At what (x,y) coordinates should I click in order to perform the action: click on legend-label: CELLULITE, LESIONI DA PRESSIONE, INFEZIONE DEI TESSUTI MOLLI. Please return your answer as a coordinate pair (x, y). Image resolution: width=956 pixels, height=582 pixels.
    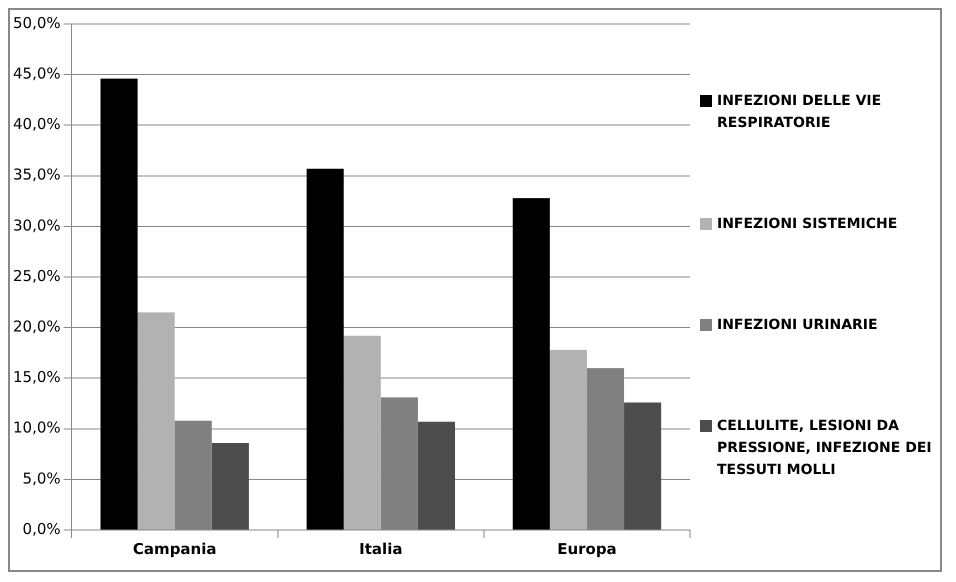
    Looking at the image, I should click on (825, 448).